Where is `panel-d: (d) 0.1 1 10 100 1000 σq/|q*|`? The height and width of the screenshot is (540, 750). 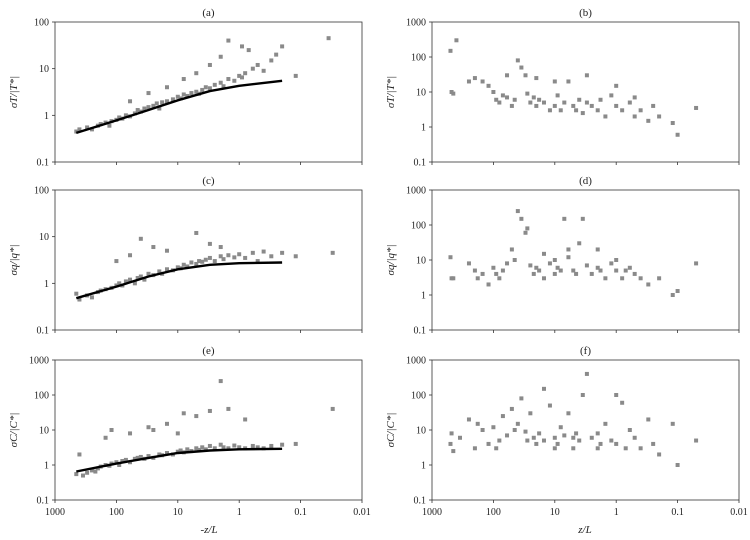
panel-d: (d) 0.1 1 10 100 1000 σq/|q*| is located at coordinates (562, 256).